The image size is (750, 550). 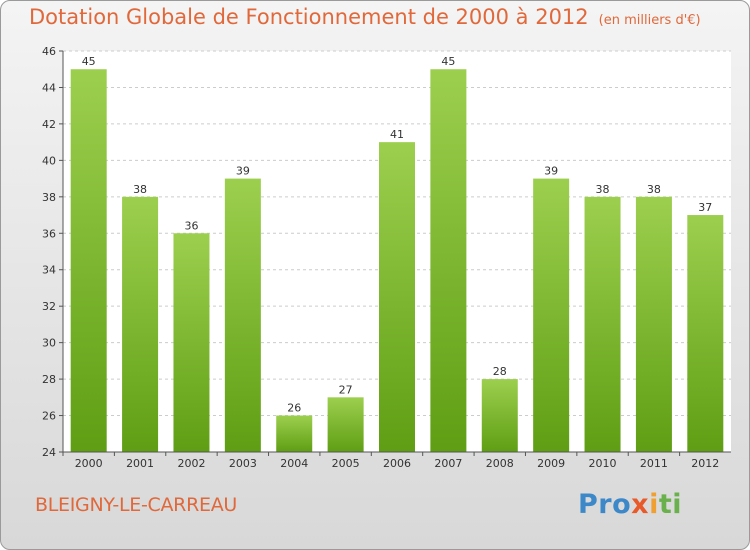 What do you see at coordinates (49, 51) in the screenshot?
I see `y-tick-label: 46` at bounding box center [49, 51].